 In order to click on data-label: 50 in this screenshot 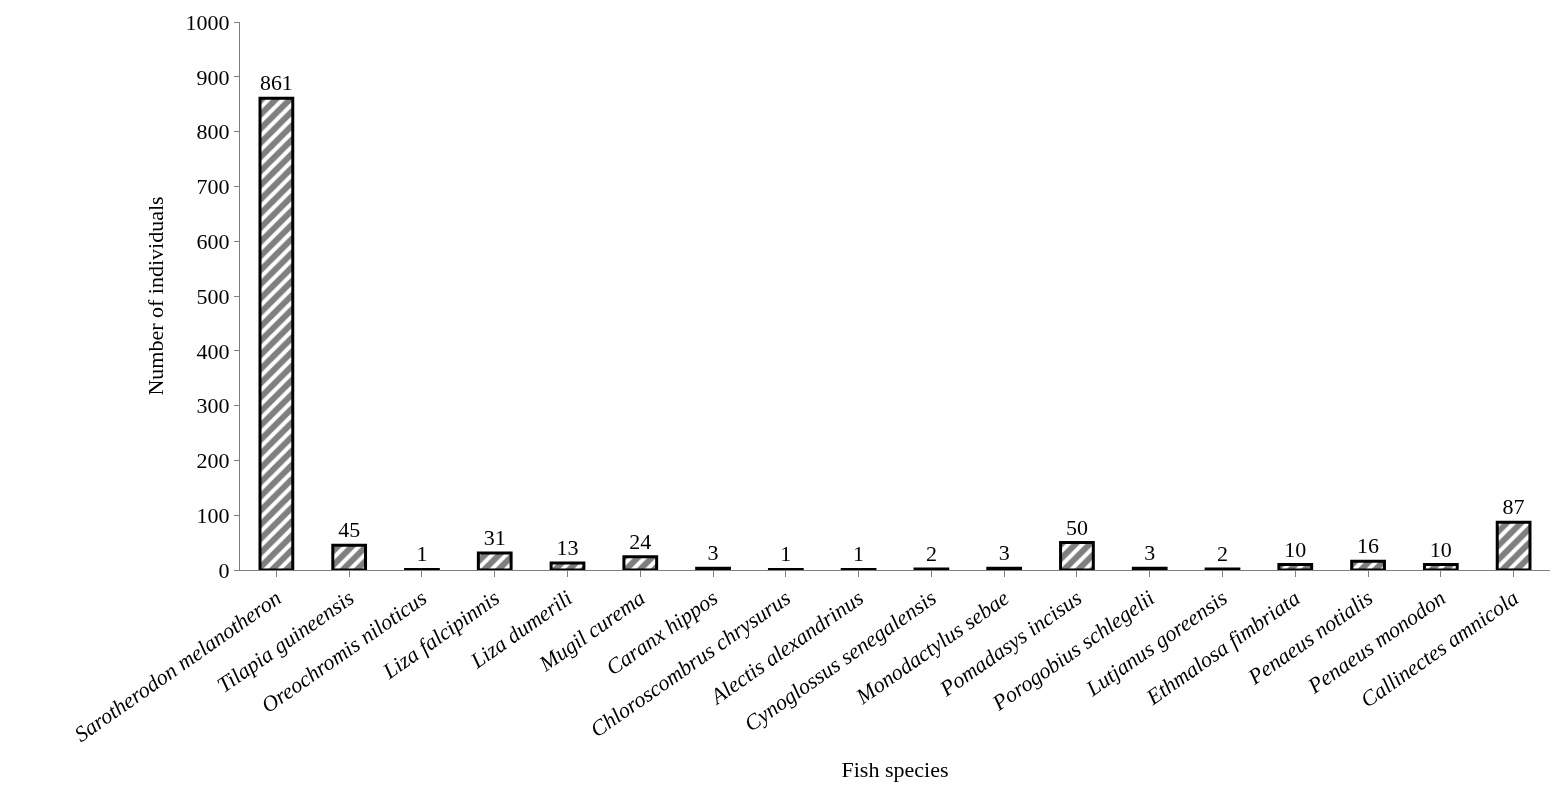, I will do `click(1076, 527)`.